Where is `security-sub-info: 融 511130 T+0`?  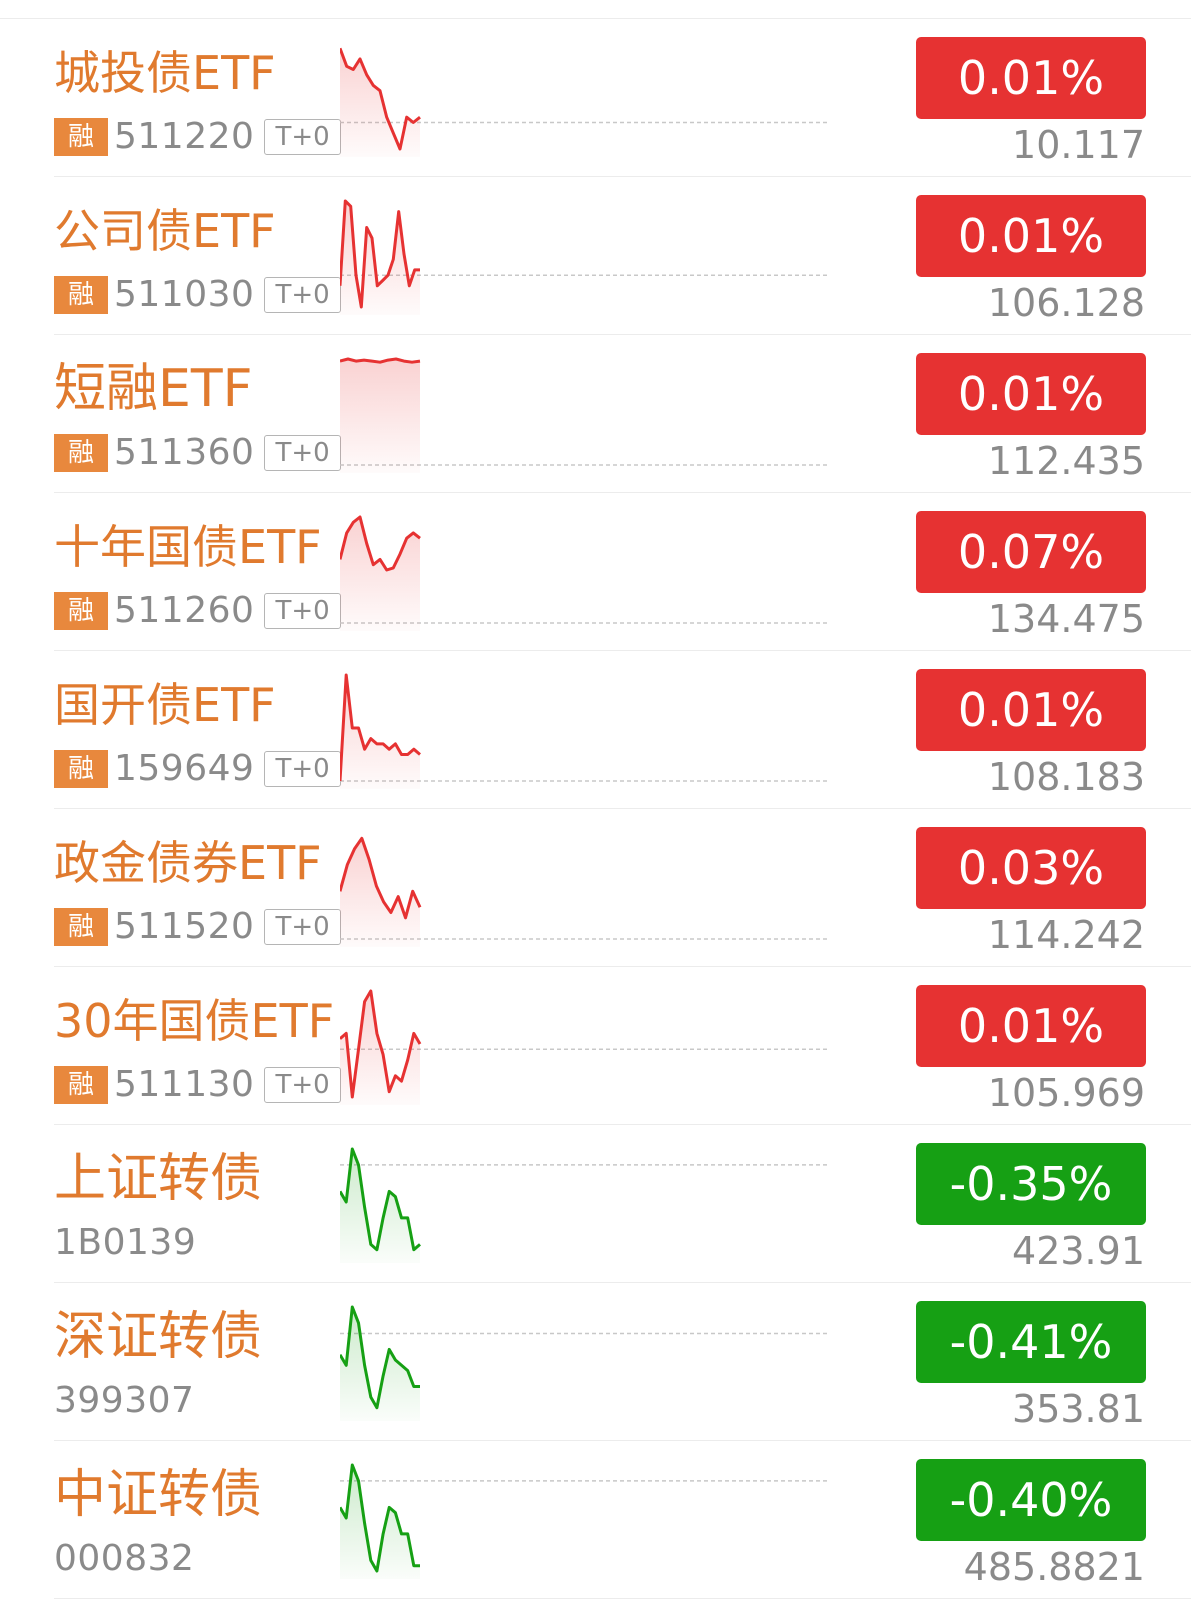 security-sub-info: 融 511130 T+0 is located at coordinates (197, 1085).